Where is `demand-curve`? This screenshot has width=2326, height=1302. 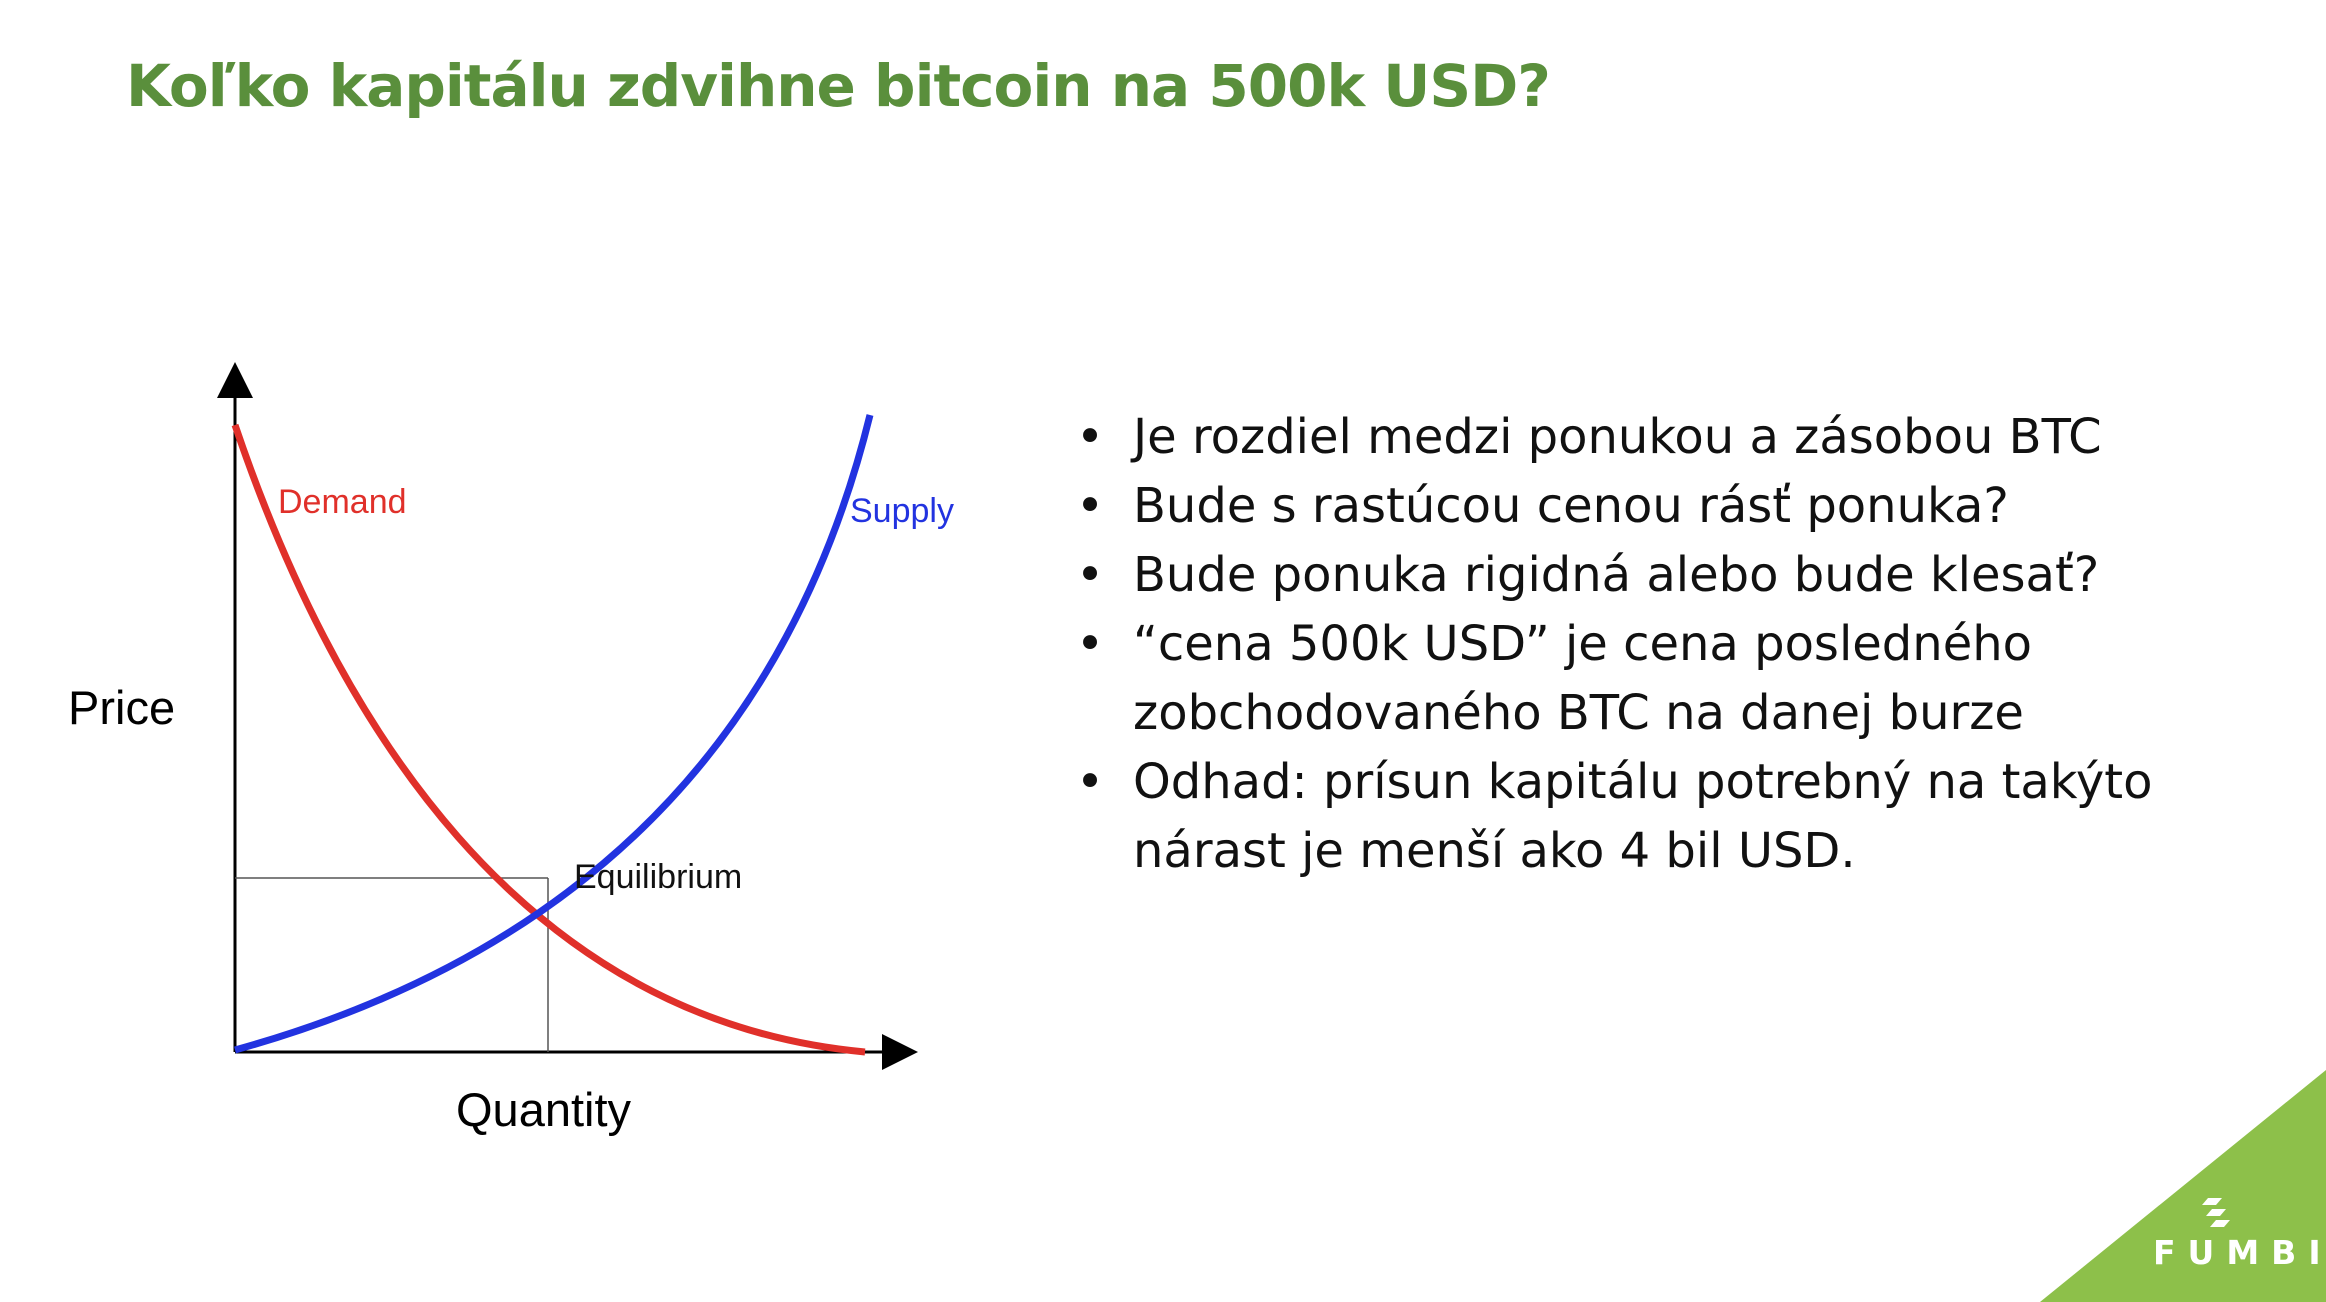
demand-curve is located at coordinates (548, 739).